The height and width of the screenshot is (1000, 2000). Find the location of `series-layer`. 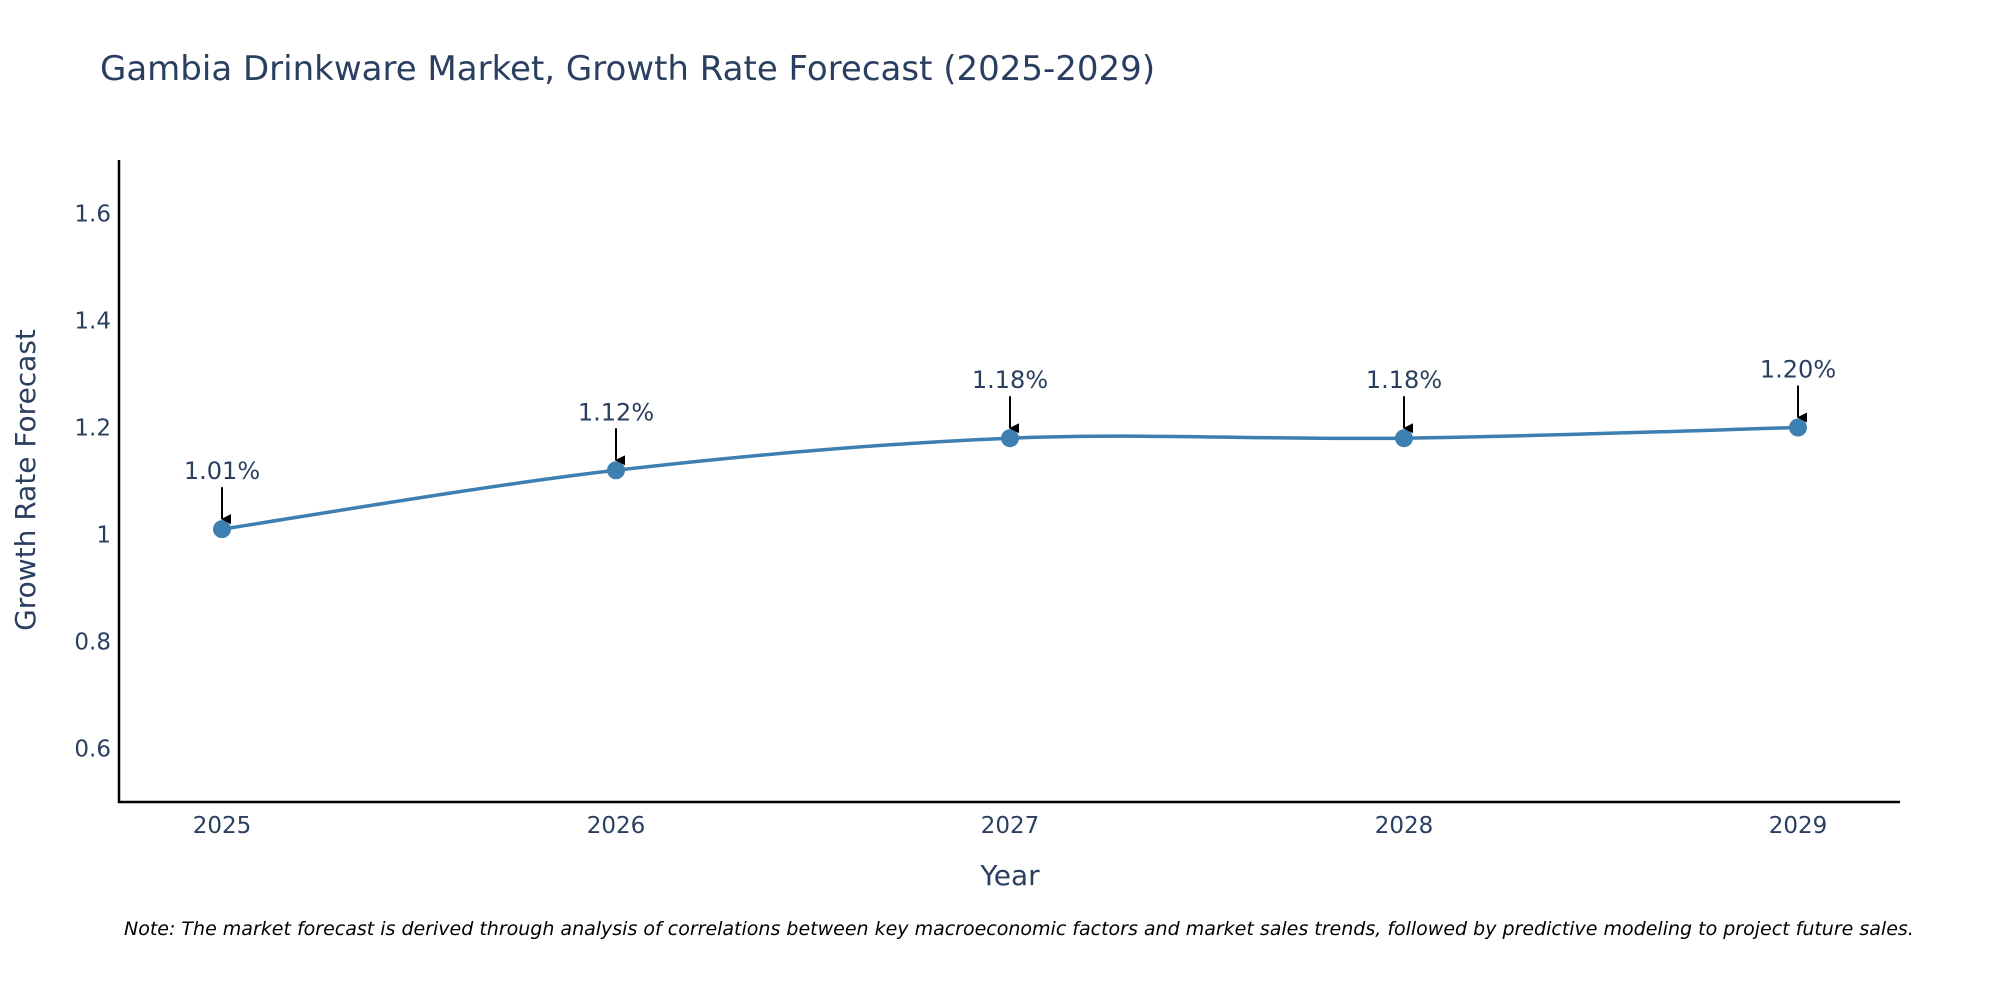

series-layer is located at coordinates (1010, 478).